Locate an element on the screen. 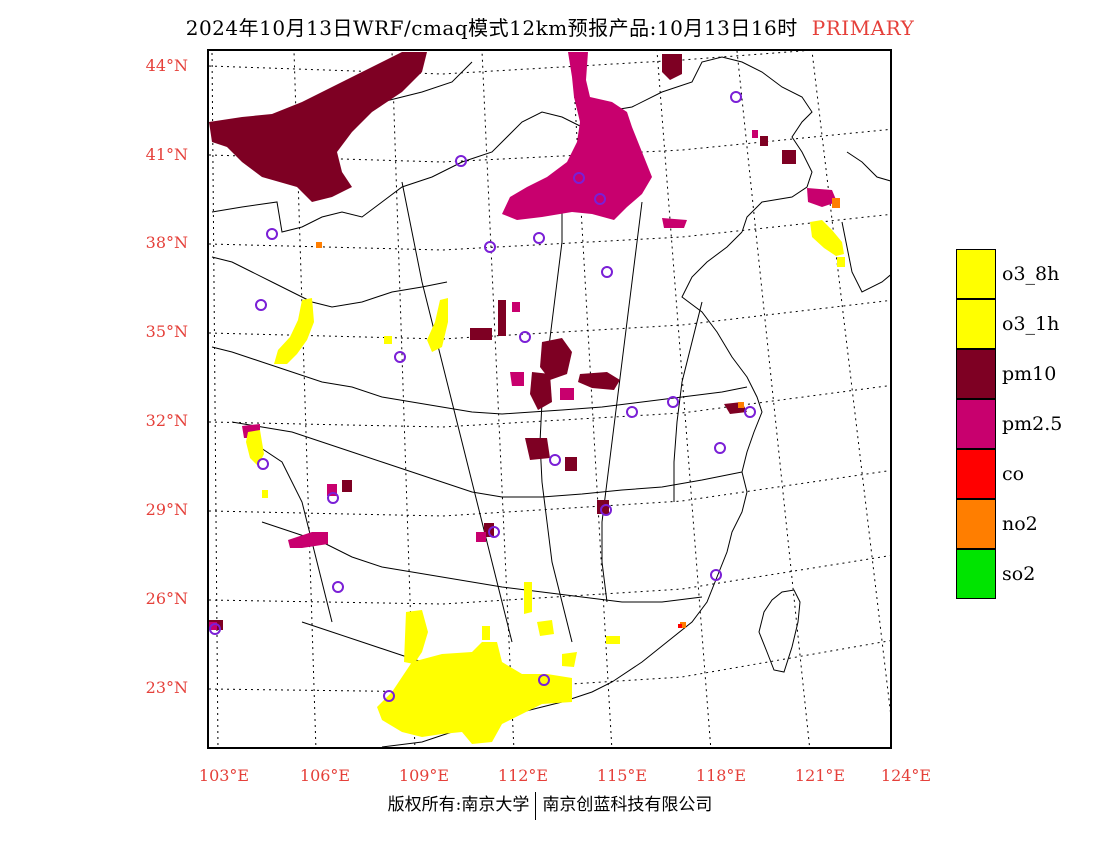 The image size is (1100, 850). copyright-left: 版权所有:南京大学 is located at coordinates (458, 805).